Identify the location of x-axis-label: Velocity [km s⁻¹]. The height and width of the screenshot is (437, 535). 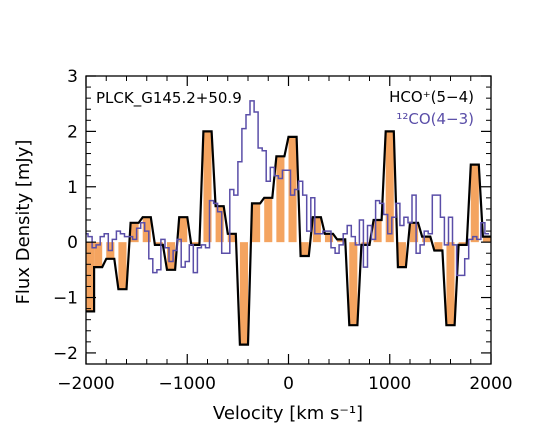
(288, 413).